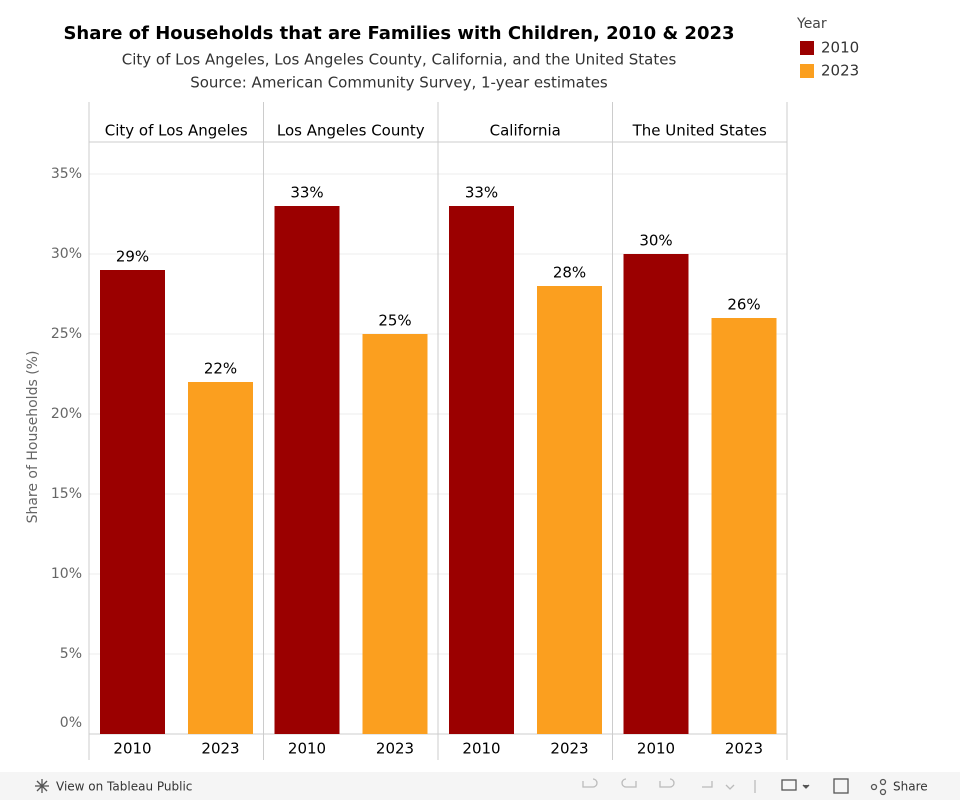  Describe the element at coordinates (66, 414) in the screenshot. I see `y-tick-label: 20%` at that location.